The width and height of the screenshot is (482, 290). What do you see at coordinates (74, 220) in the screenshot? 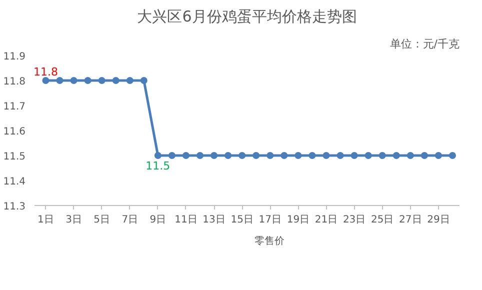
I see `x-tick-label: 3日` at bounding box center [74, 220].